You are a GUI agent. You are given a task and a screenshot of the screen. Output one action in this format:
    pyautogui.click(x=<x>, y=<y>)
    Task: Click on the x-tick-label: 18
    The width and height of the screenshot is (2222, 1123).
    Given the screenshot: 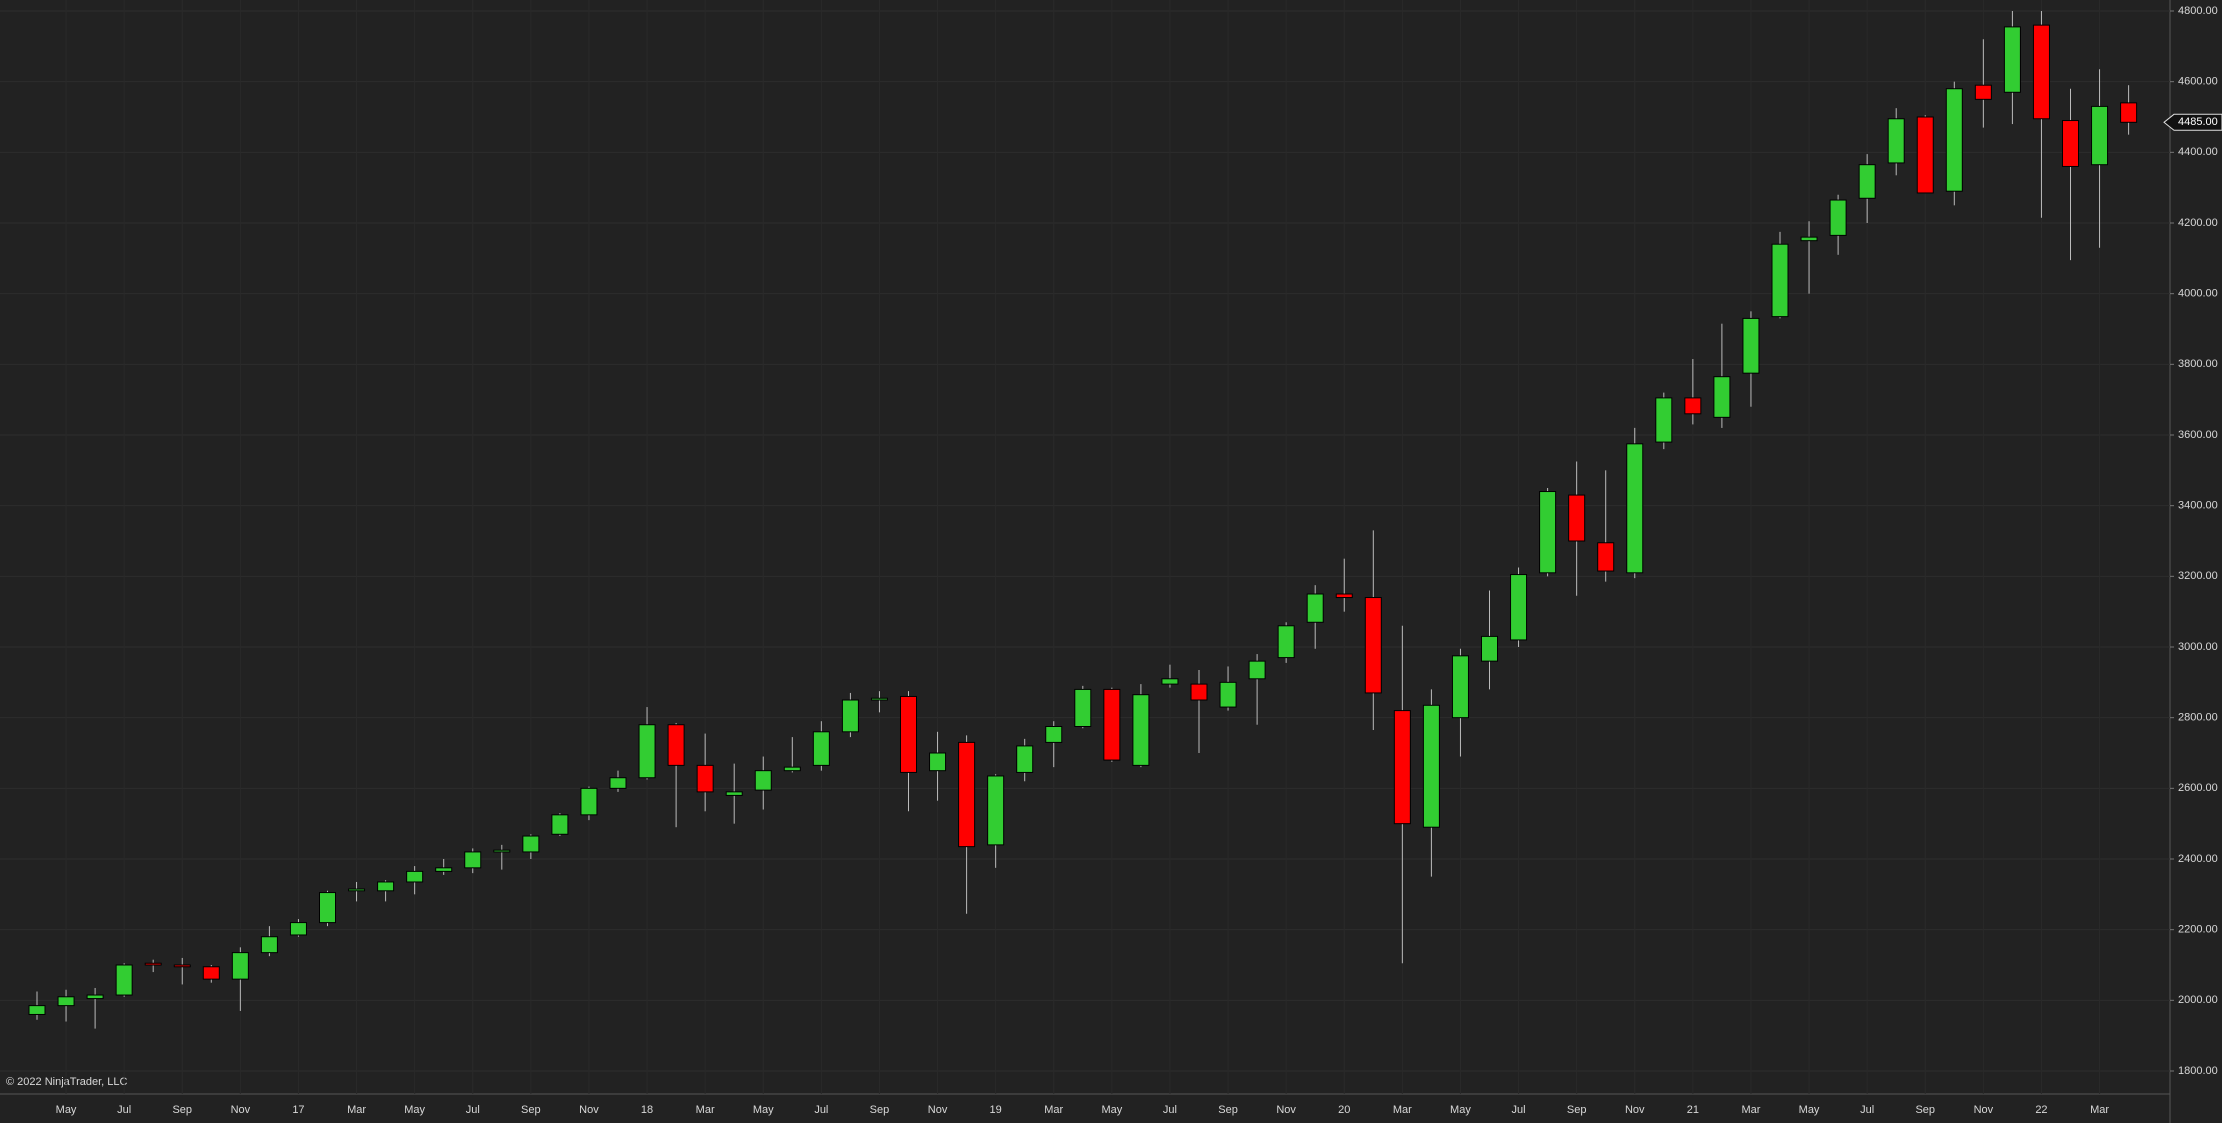 What is the action you would take?
    pyautogui.click(x=647, y=1110)
    